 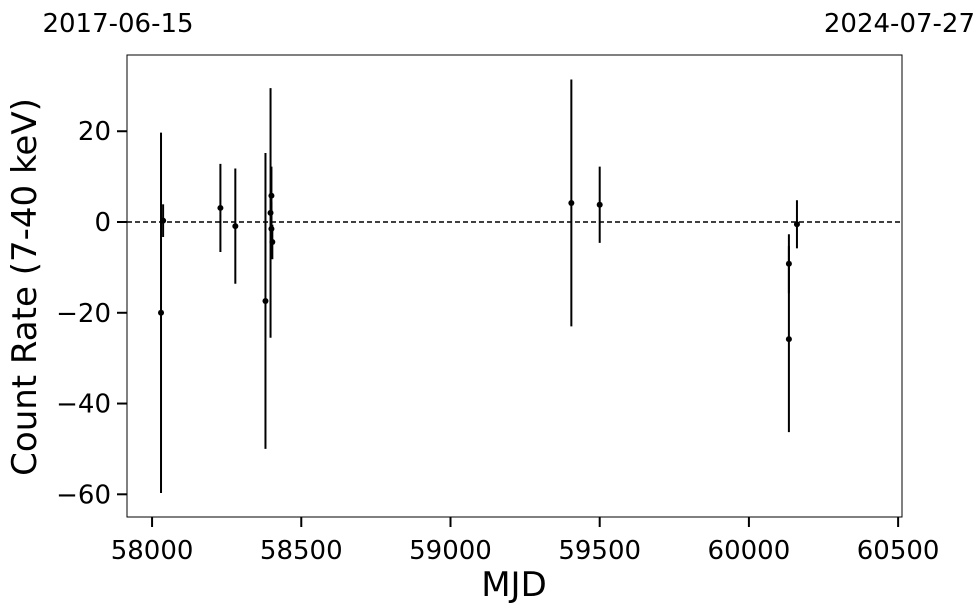 What do you see at coordinates (94, 132) in the screenshot?
I see `y-tick-label: 20` at bounding box center [94, 132].